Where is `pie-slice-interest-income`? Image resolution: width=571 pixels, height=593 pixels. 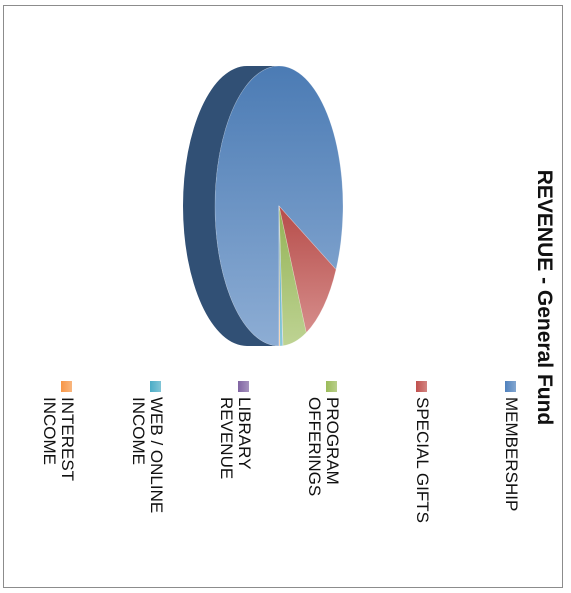 pie-slice-interest-income is located at coordinates (279, 276).